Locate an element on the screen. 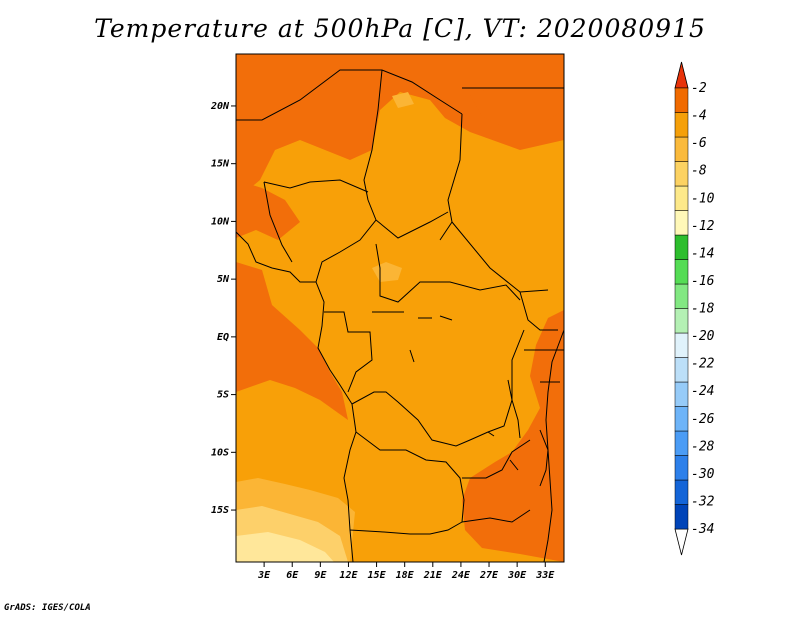  field-cool-southmost is located at coordinates (285, 547).